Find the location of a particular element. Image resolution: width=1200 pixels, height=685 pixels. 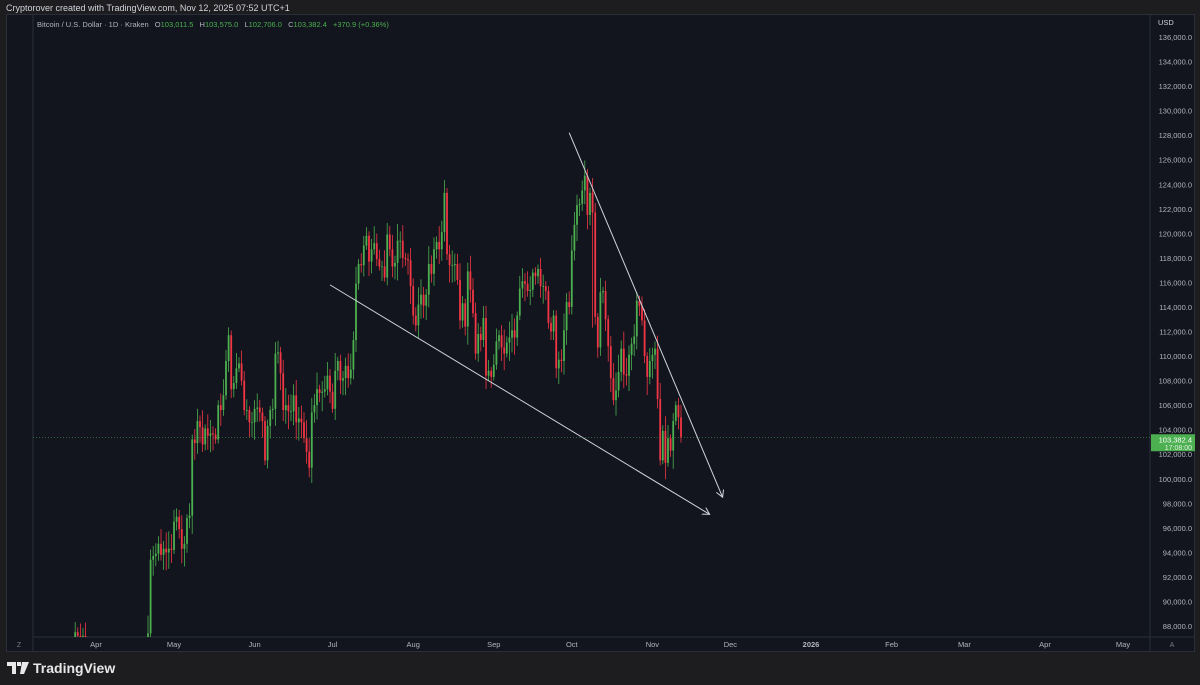

auto-scale-button: A is located at coordinates (1172, 645).